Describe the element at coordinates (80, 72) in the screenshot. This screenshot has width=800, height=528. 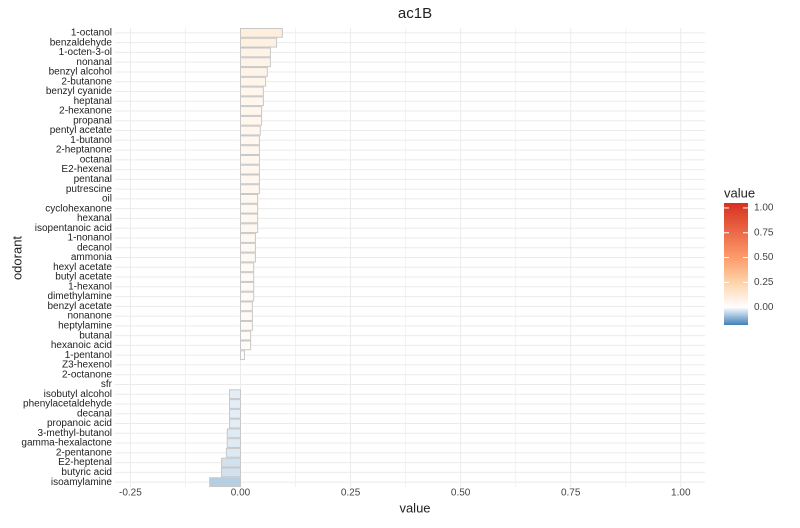
I see `y-tick-label: benzyl alcohol` at that location.